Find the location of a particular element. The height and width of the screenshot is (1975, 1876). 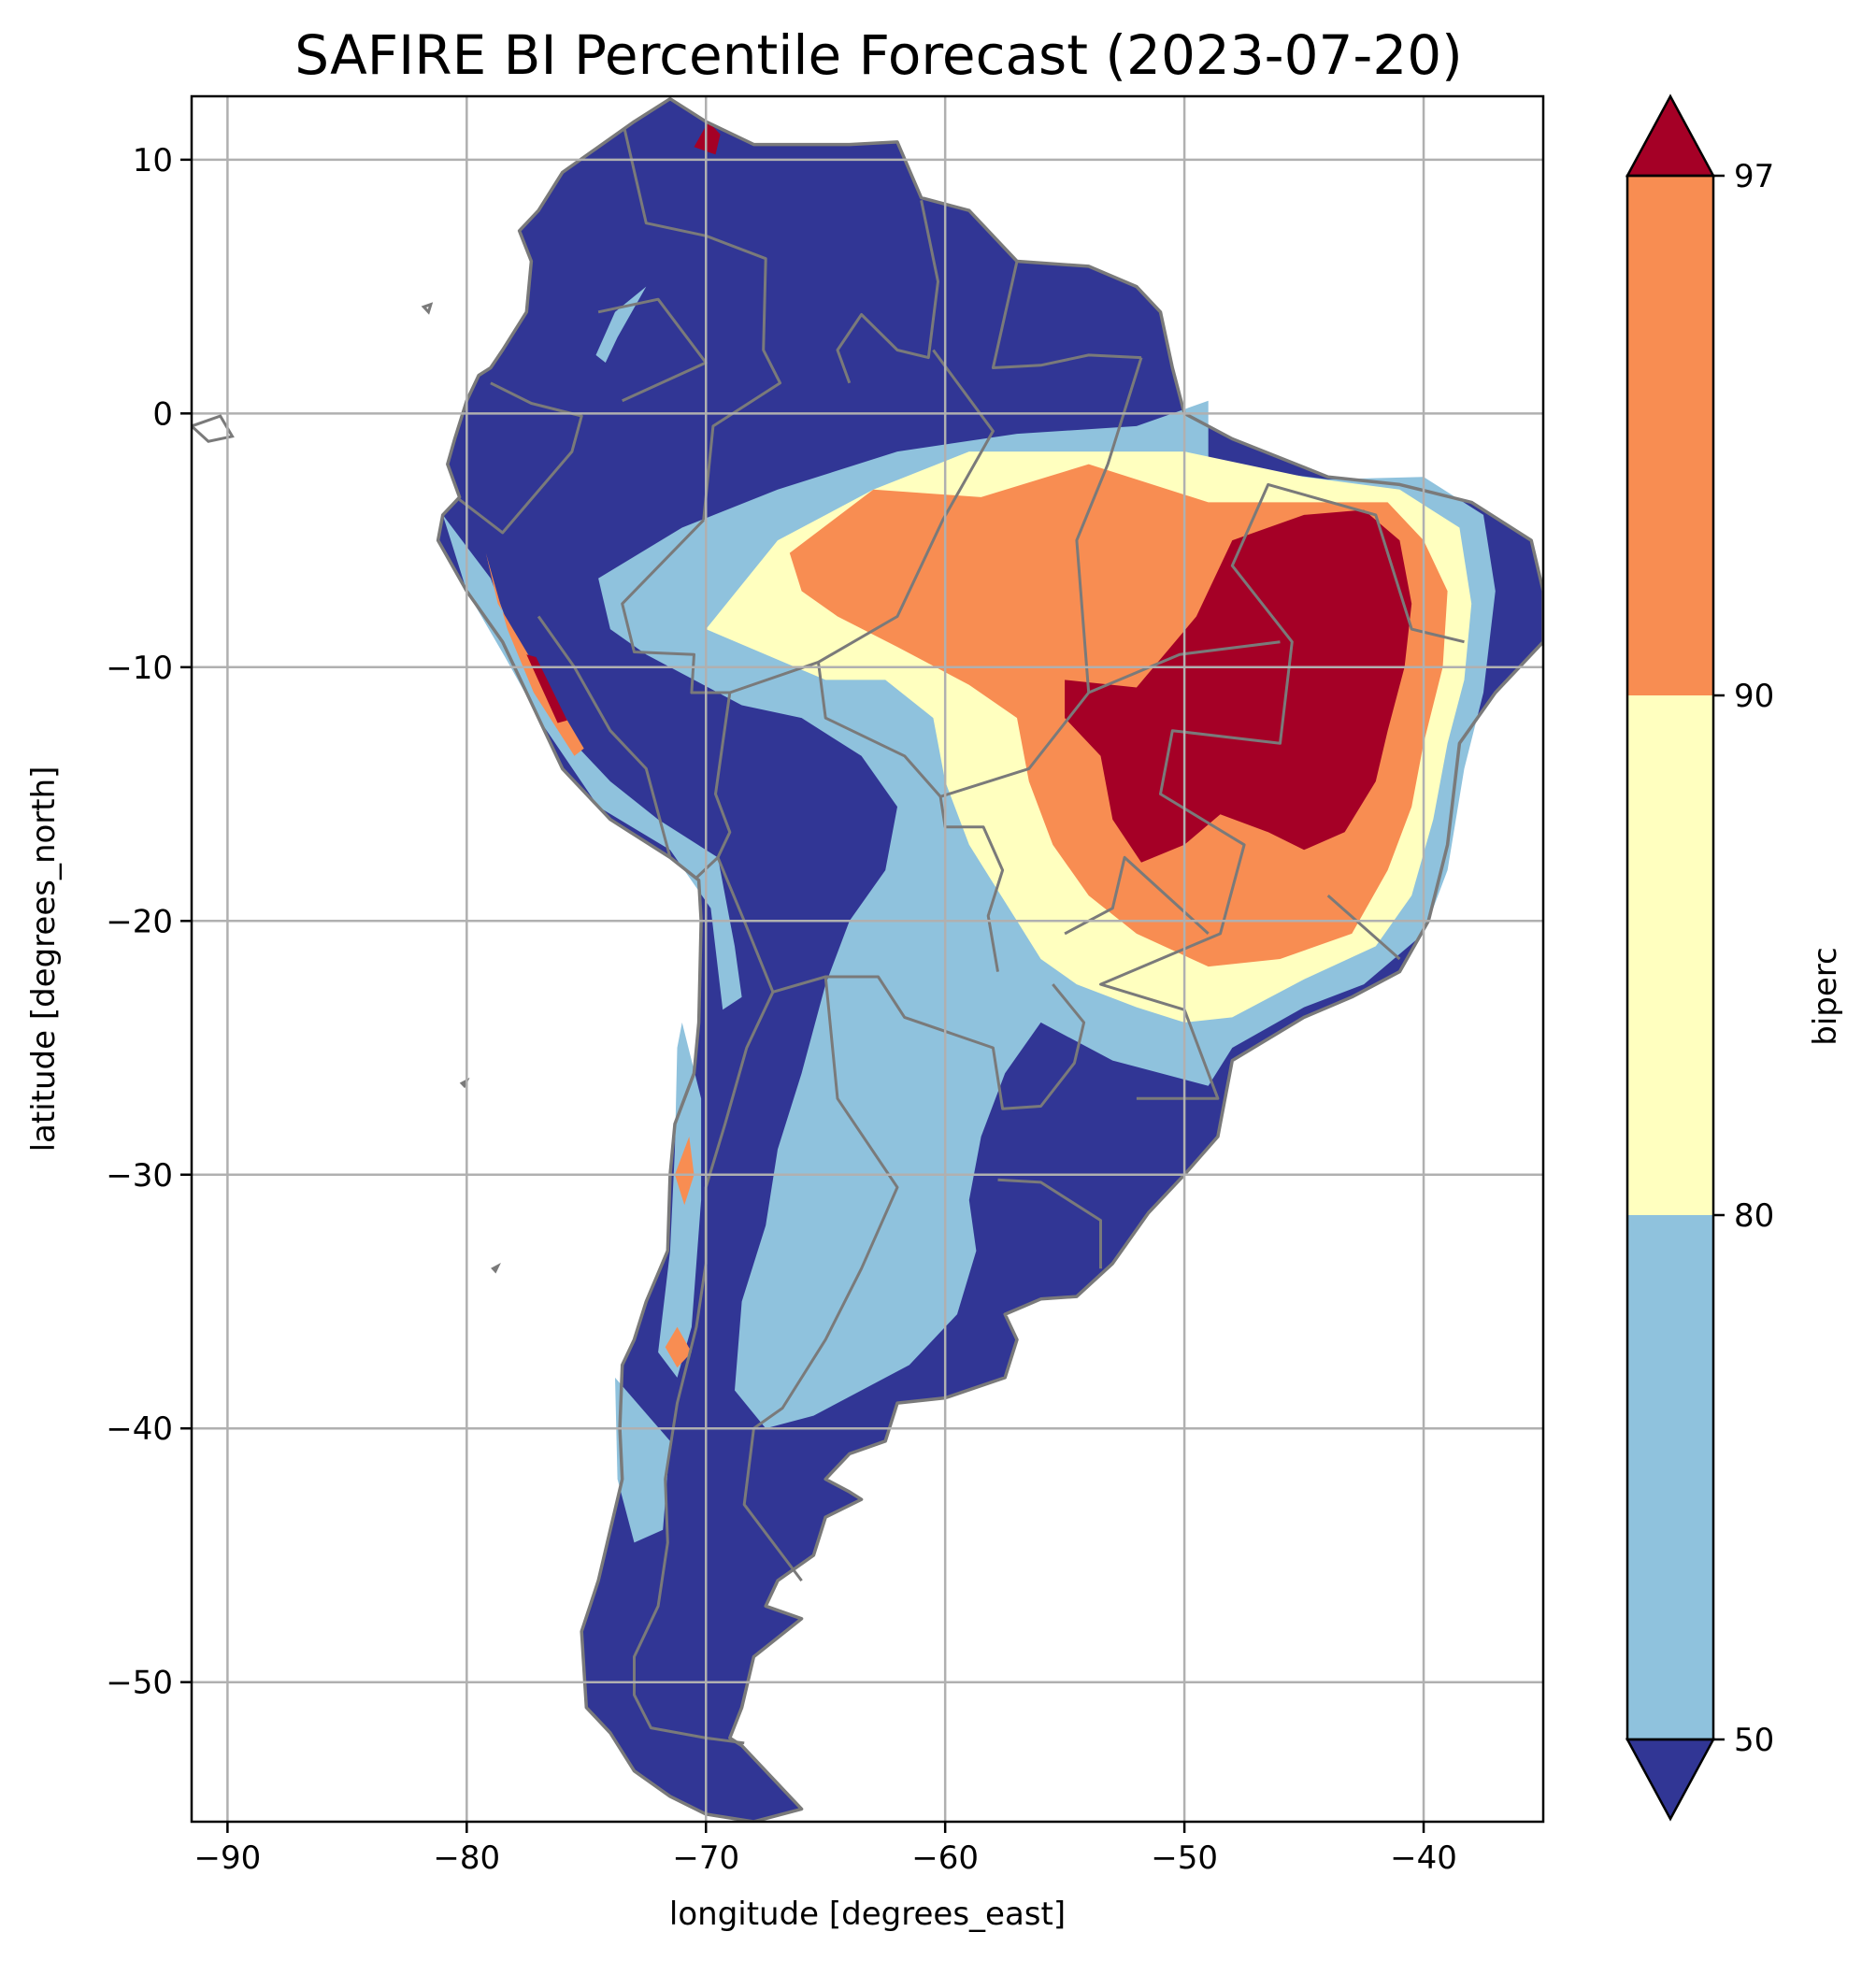

y-tick-label: −40 is located at coordinates (139, 1429).